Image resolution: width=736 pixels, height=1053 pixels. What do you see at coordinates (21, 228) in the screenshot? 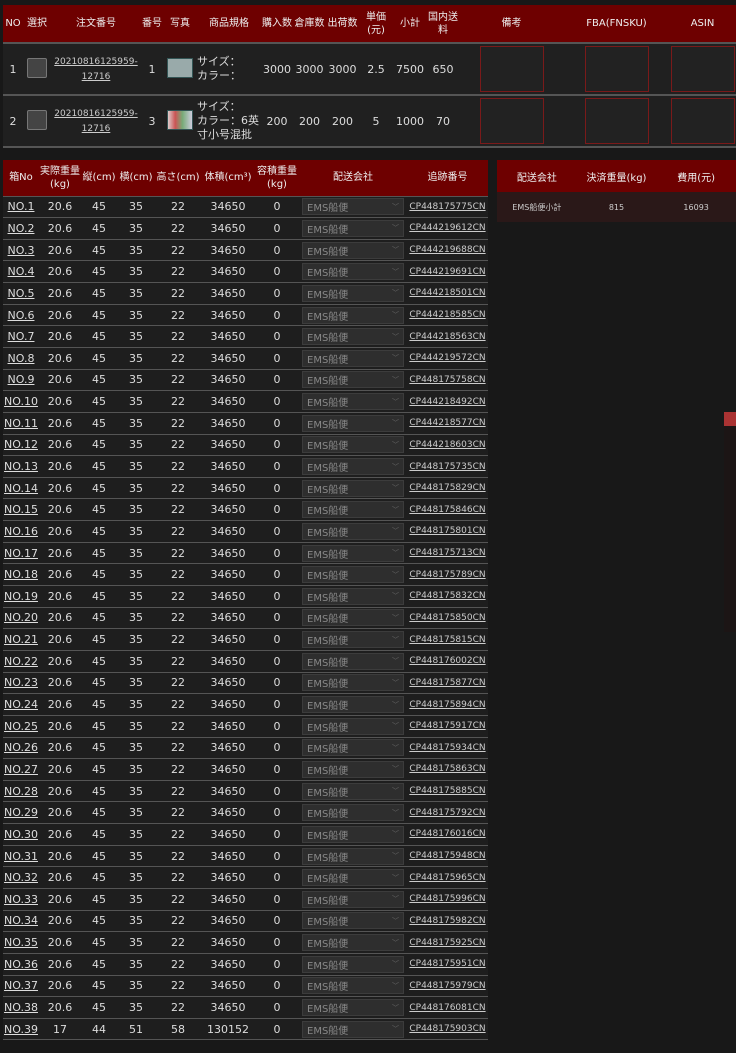
I see `box-no-link: NO.2` at bounding box center [21, 228].